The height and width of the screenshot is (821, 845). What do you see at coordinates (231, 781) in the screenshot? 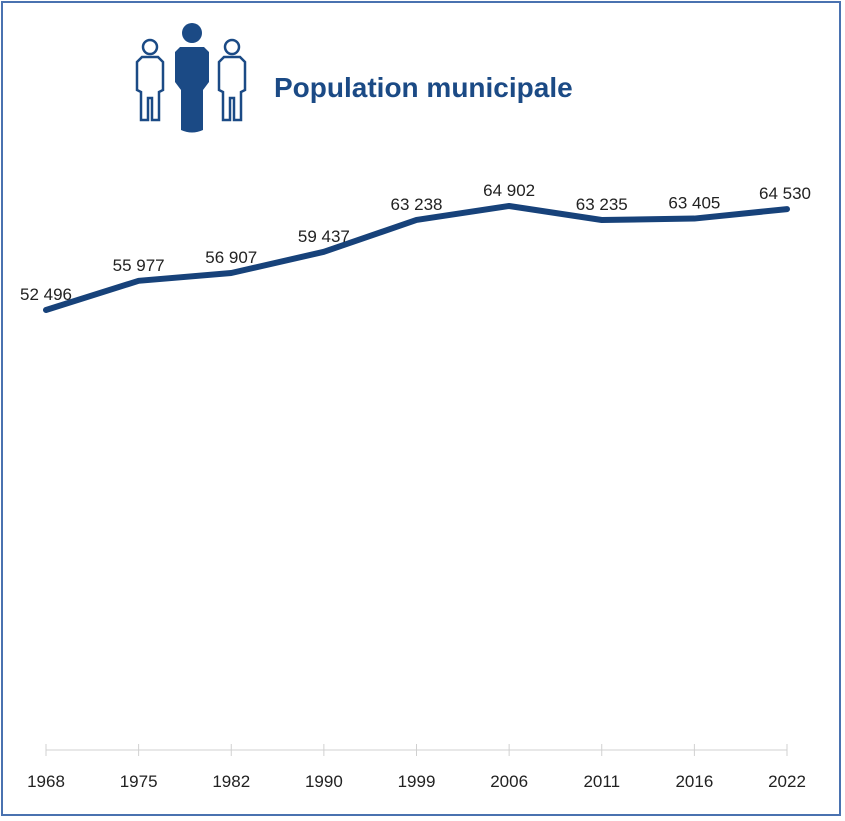
I see `x-tick-label: 1982` at bounding box center [231, 781].